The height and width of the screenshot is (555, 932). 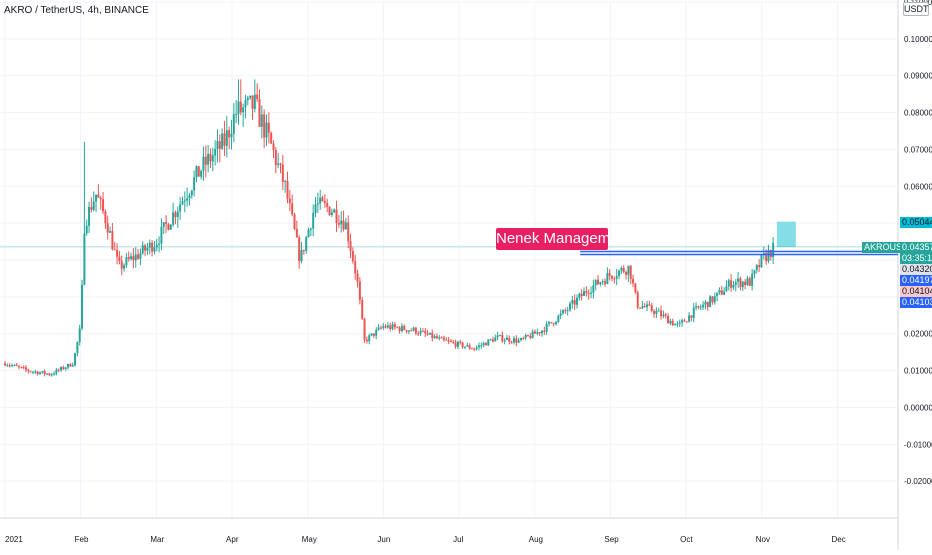 I want to click on price-tag: 0.04357, so click(x=916, y=247).